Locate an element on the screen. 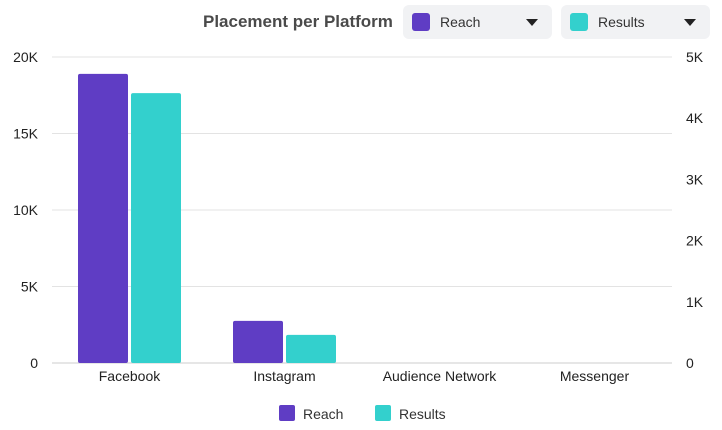 Image resolution: width=722 pixels, height=430 pixels. y-left-tick-label: 0 is located at coordinates (34, 363).